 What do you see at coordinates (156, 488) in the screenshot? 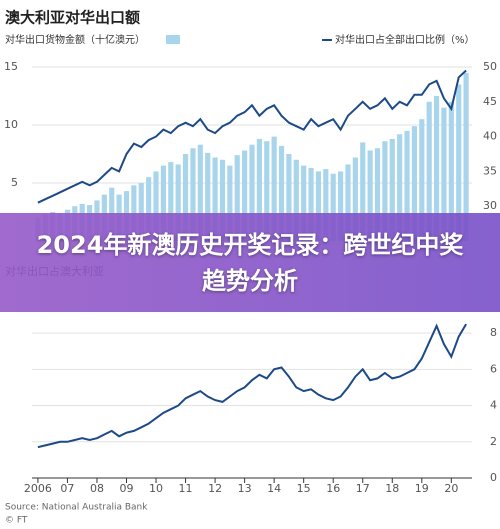
I see `x-tick-label: 10` at bounding box center [156, 488].